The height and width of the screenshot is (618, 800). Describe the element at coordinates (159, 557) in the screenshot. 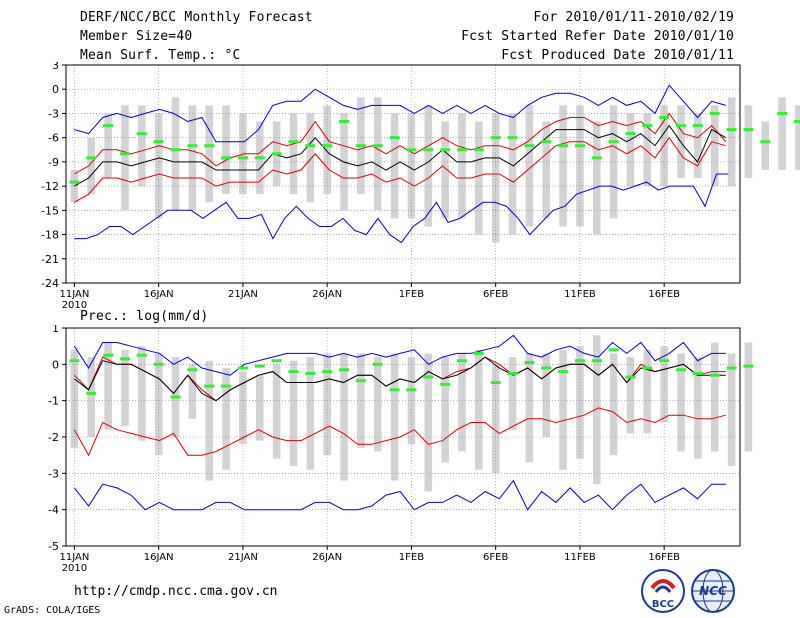

I see `p1-x-tick-label: 16JAN` at that location.